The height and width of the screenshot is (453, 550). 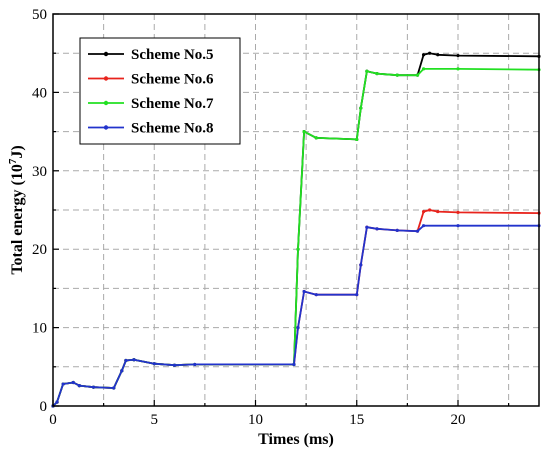 What do you see at coordinates (17, 219) in the screenshot?
I see `y-axis-title-main: Total energy (10` at bounding box center [17, 219].